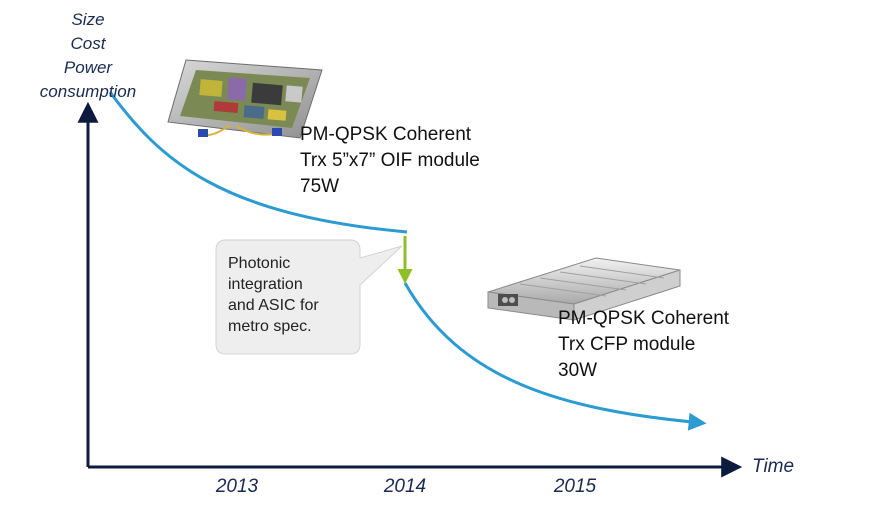  Describe the element at coordinates (386, 134) in the screenshot. I see `oif-module-label-line: PM-QPSK Coherent` at that location.